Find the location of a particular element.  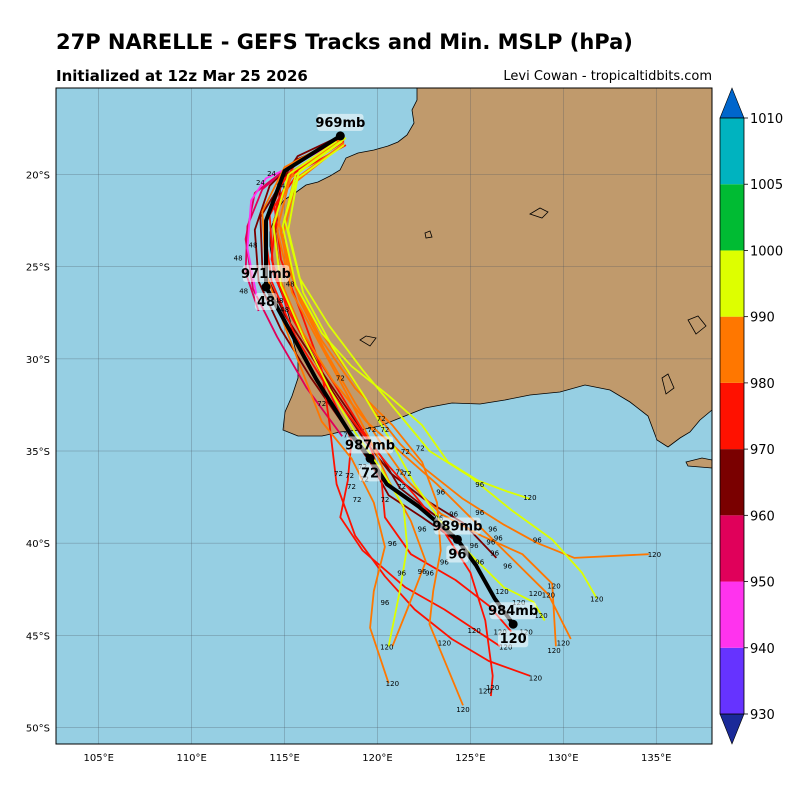

colorbar-tick-label: 960 is located at coordinates (762, 516).